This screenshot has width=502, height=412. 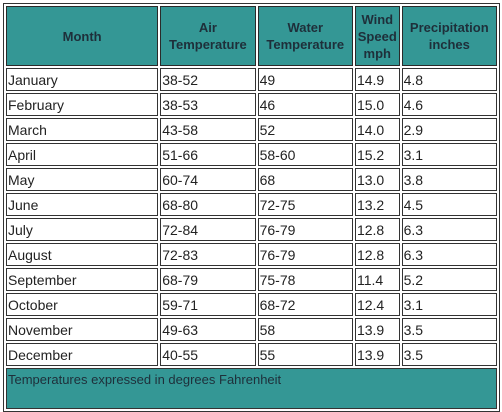 I want to click on cell-wind-speed: 14.0, so click(x=377, y=129).